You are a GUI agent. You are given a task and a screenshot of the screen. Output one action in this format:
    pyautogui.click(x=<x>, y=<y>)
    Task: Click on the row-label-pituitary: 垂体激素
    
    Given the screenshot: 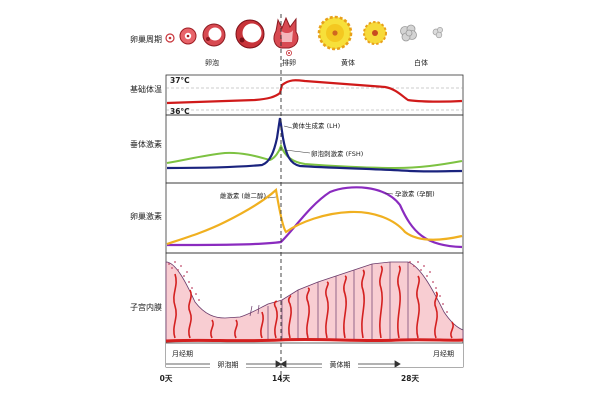 What is the action you would take?
    pyautogui.click(x=146, y=144)
    